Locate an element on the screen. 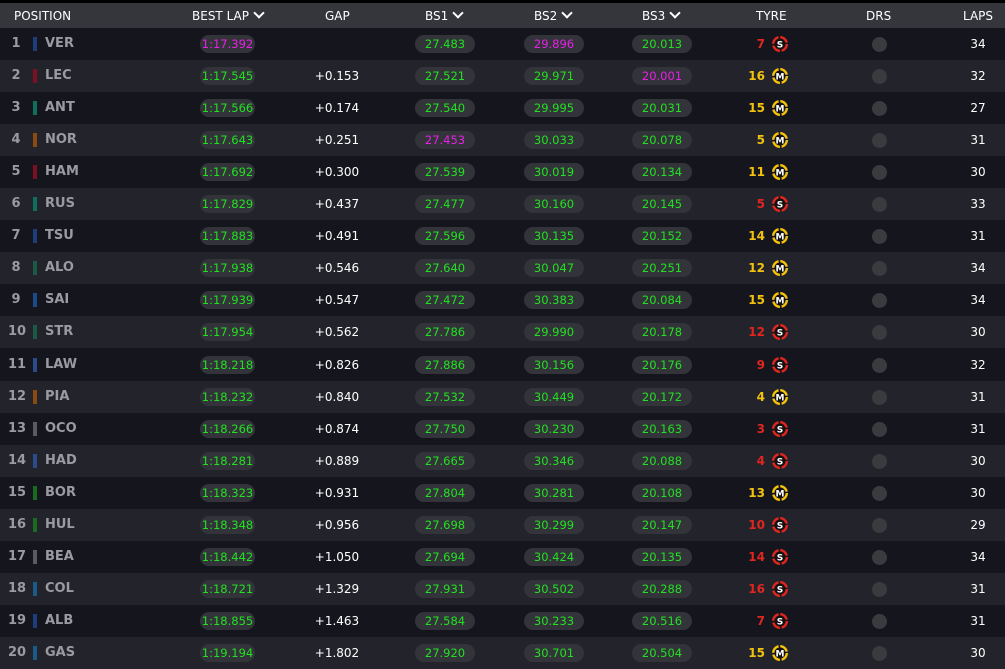 This screenshot has height=669, width=1005. tyre-laps: 14 is located at coordinates (756, 236).